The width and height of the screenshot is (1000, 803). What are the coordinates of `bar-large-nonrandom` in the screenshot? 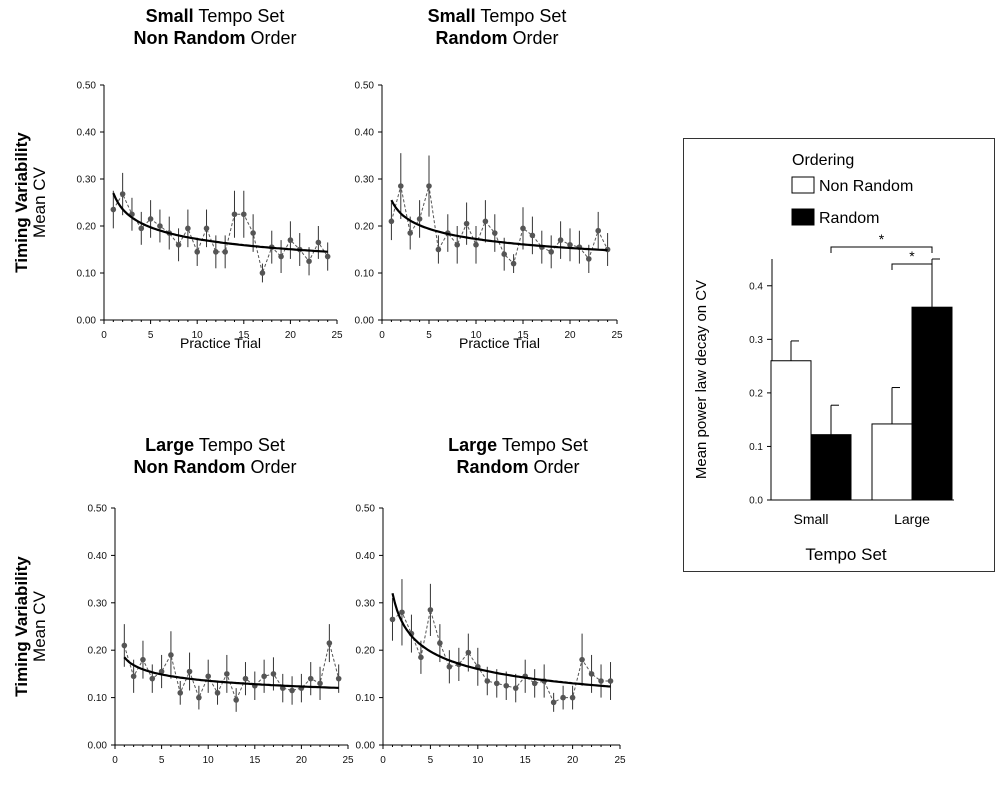 It's located at (892, 462).